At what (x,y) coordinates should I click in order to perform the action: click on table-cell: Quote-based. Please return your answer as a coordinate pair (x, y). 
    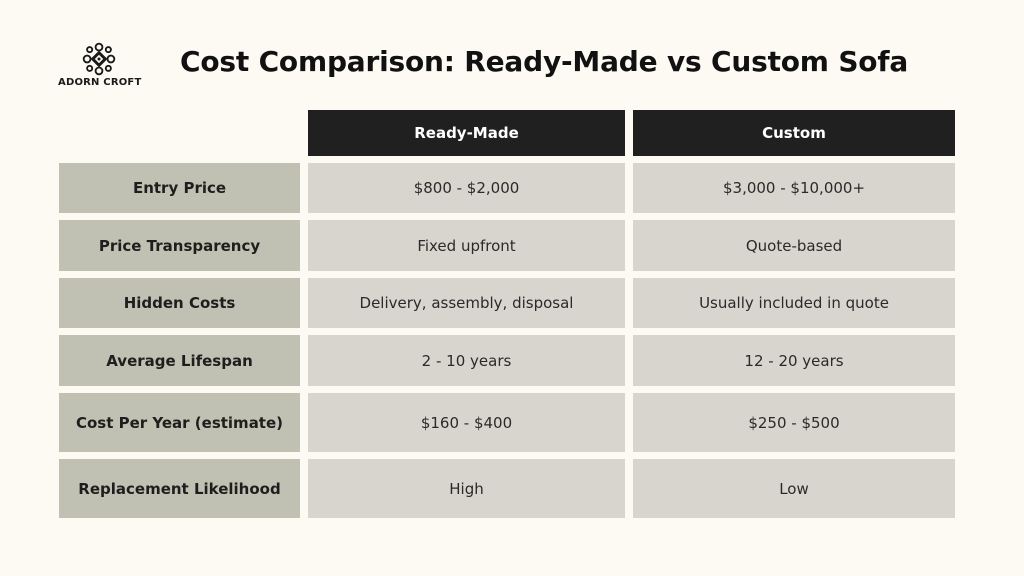
    Looking at the image, I should click on (794, 245).